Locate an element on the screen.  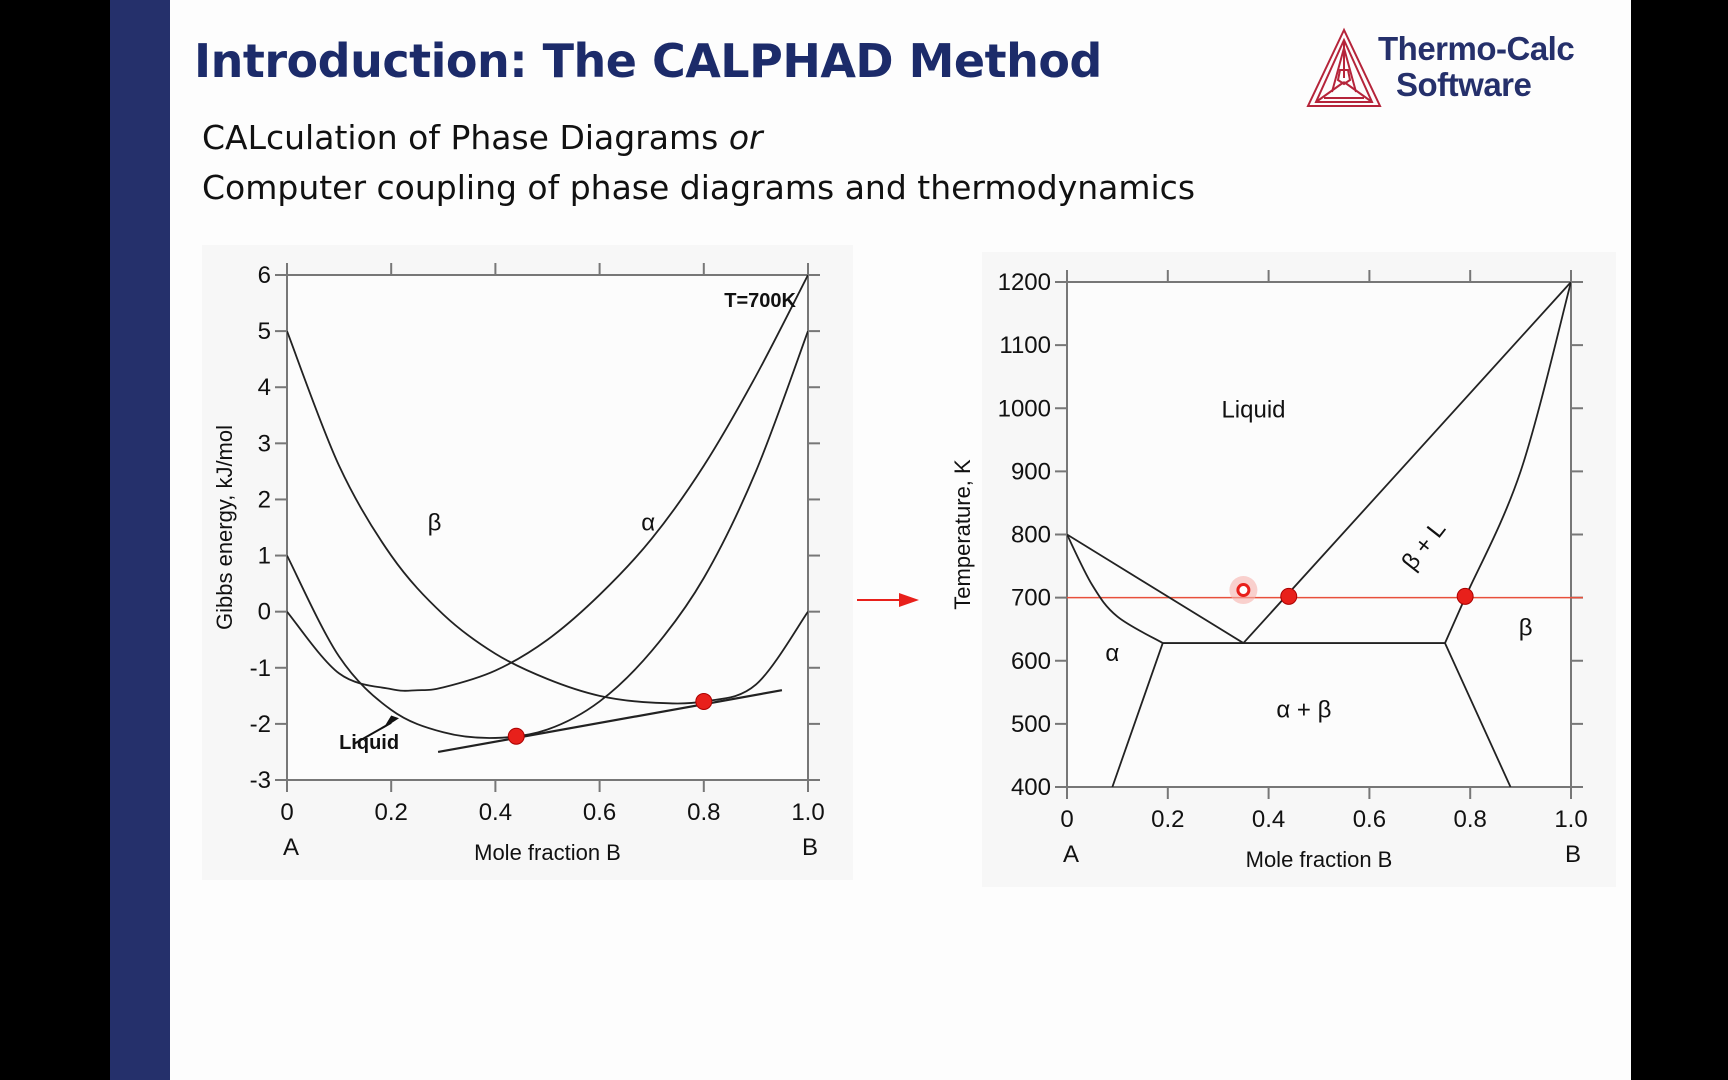
gibbs-curve-α is located at coordinates (547, 483).